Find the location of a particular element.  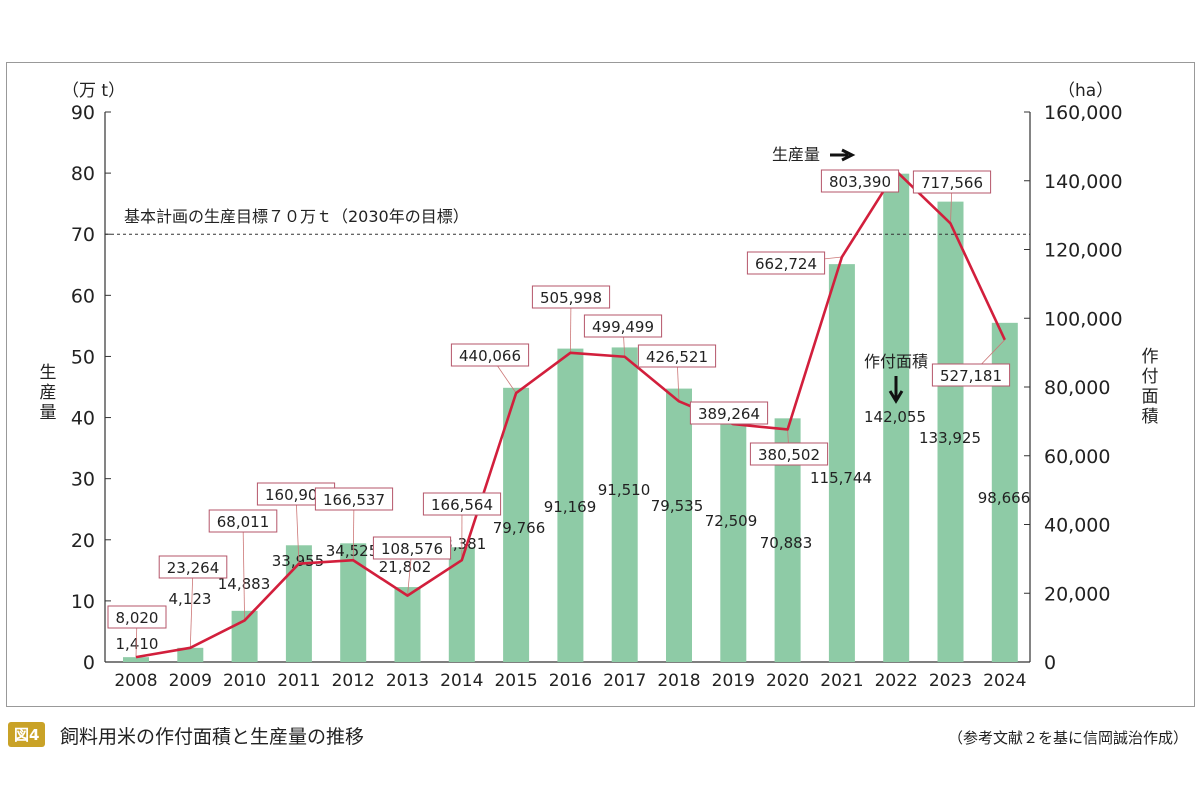

bar-2012 is located at coordinates (353, 602).